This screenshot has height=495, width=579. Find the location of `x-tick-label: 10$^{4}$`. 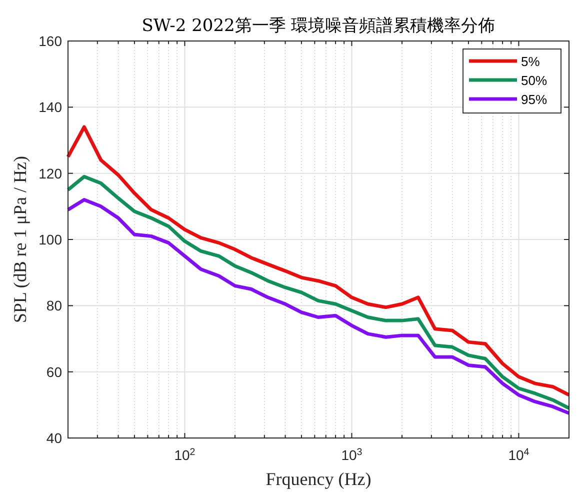

x-tick-label: 10$^{4}$ is located at coordinates (519, 454).